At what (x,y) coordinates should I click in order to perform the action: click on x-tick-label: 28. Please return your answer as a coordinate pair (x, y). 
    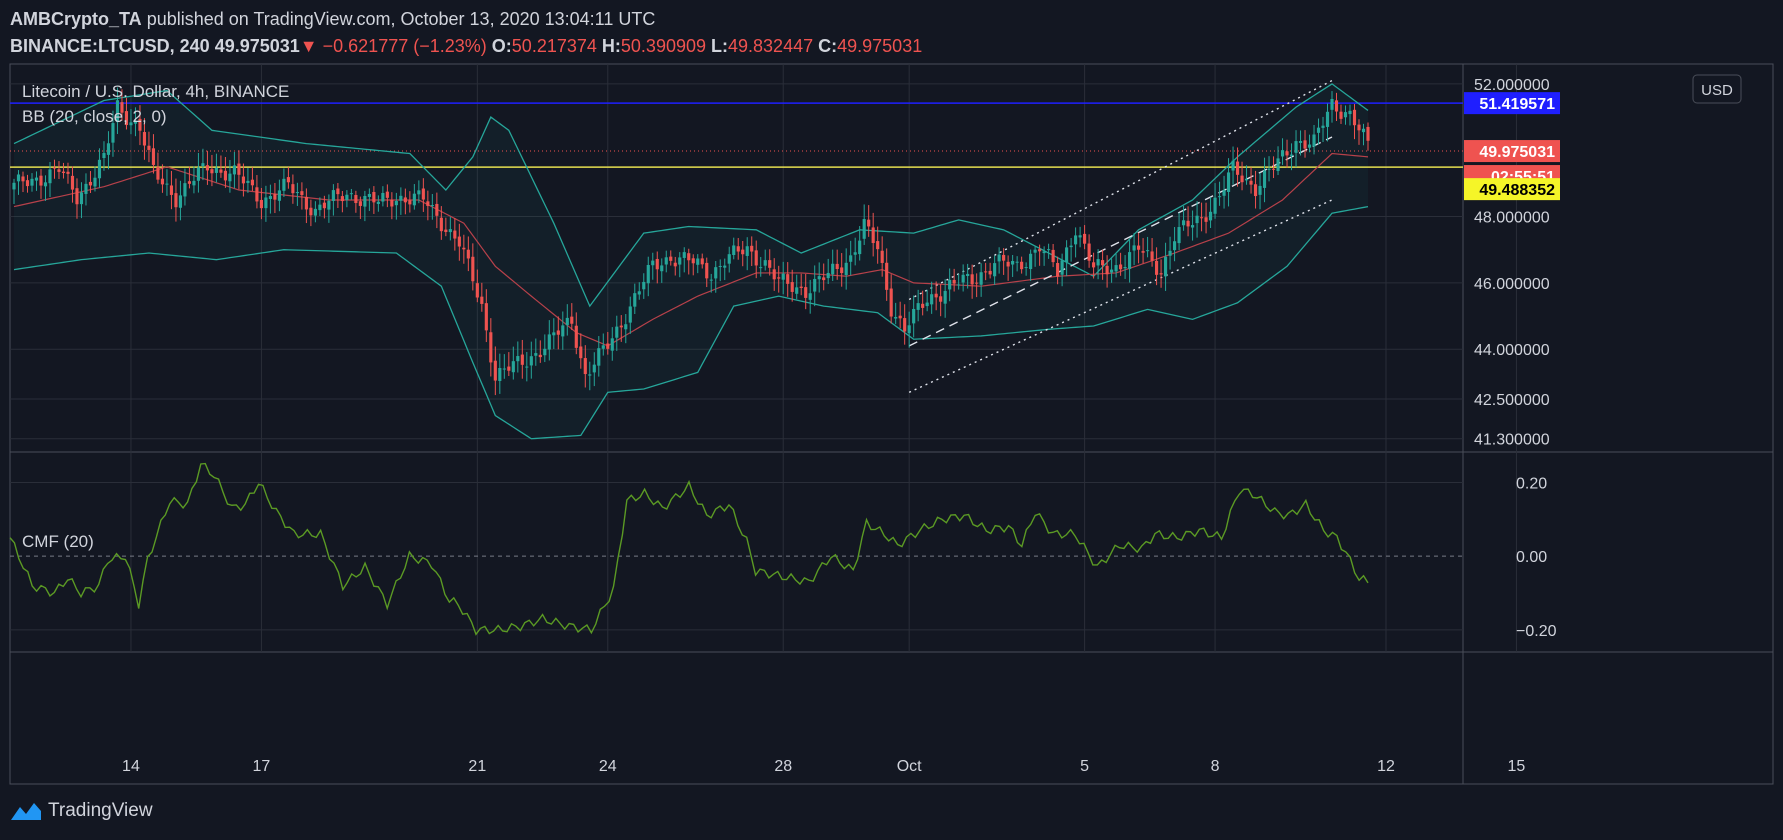
    Looking at the image, I should click on (783, 766).